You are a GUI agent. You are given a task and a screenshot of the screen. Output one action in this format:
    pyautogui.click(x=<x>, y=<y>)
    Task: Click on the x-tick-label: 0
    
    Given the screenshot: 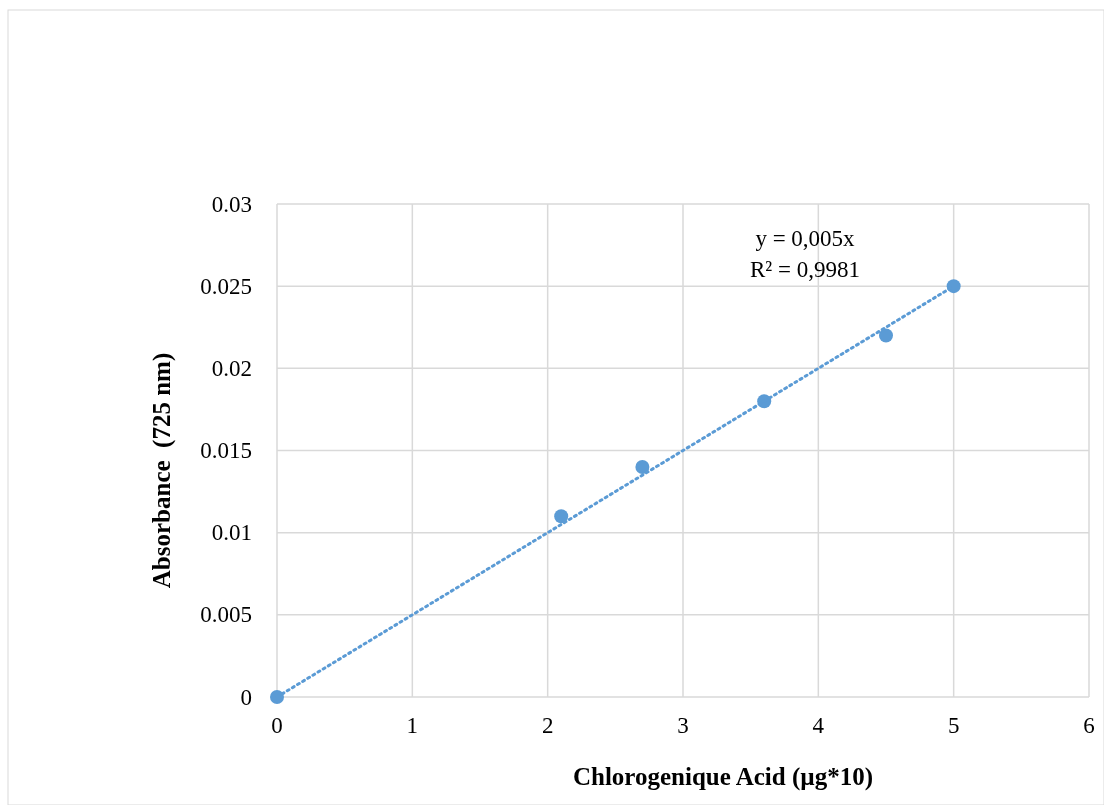 What is the action you would take?
    pyautogui.click(x=277, y=725)
    